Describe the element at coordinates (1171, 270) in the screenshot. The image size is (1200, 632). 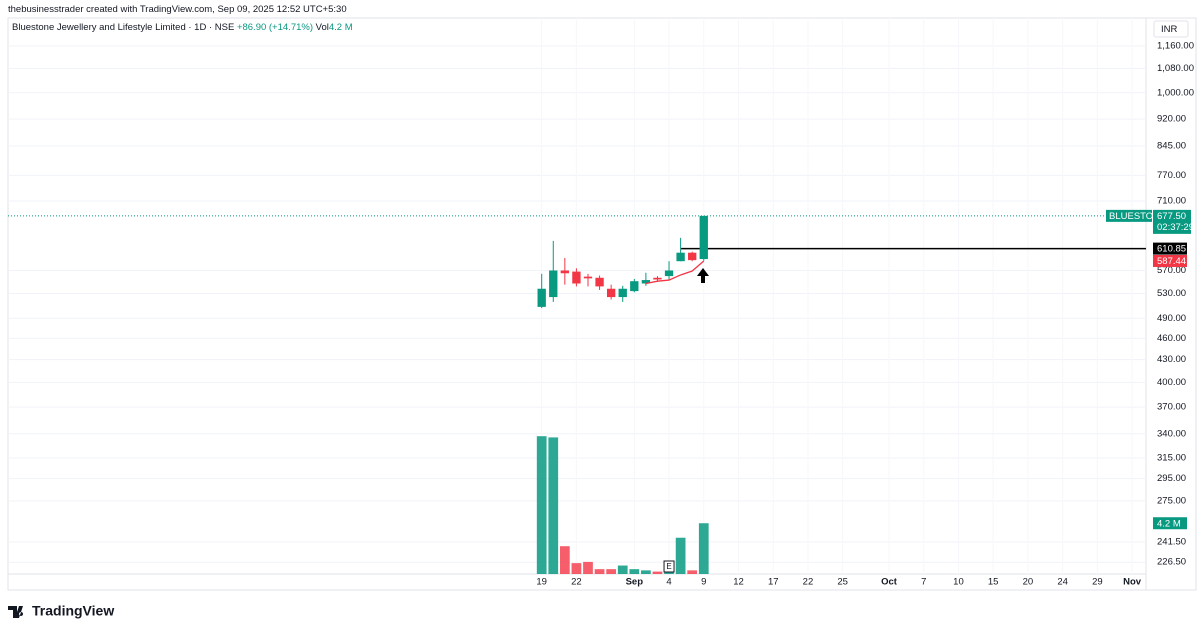
I see `y-tick-label: 570.00` at that location.